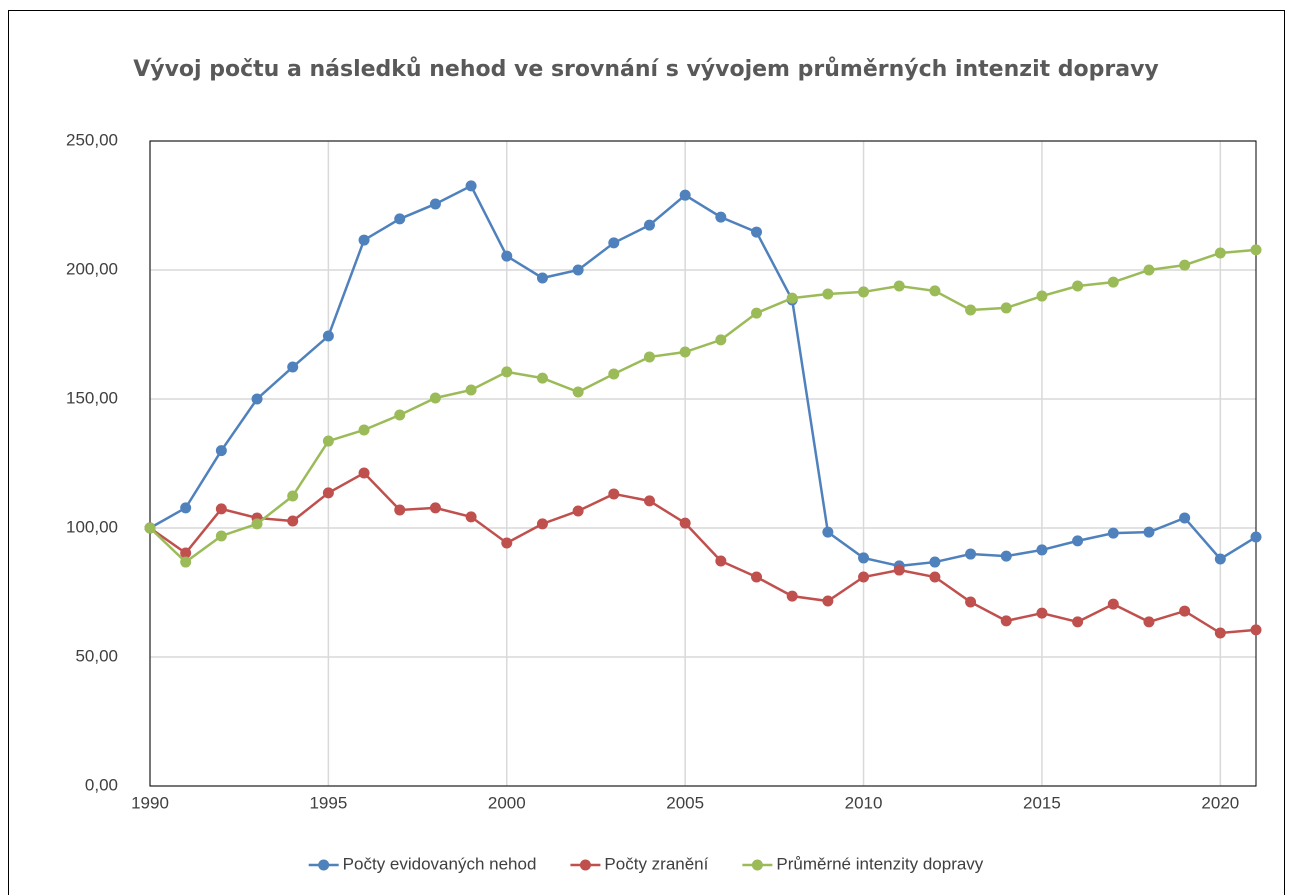  Describe the element at coordinates (685, 802) in the screenshot. I see `x-tick-label: 2005` at that location.